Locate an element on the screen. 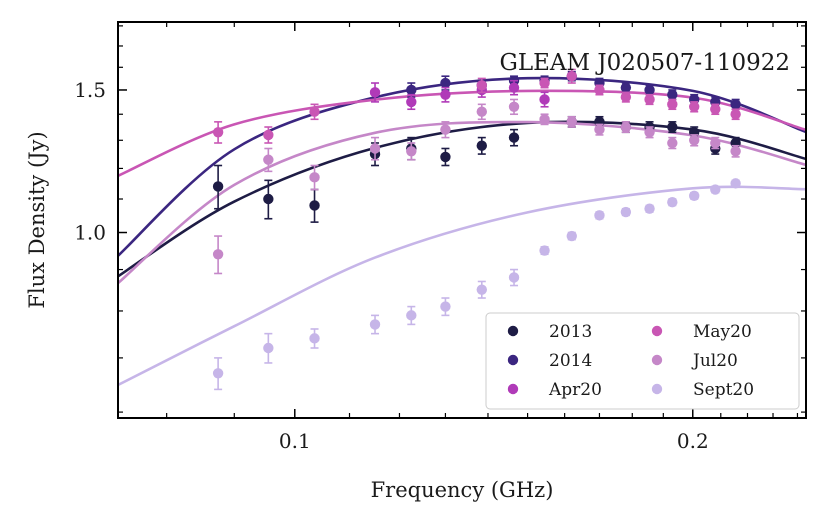  chart-title: GLEAM J020507-110922 is located at coordinates (645, 63).